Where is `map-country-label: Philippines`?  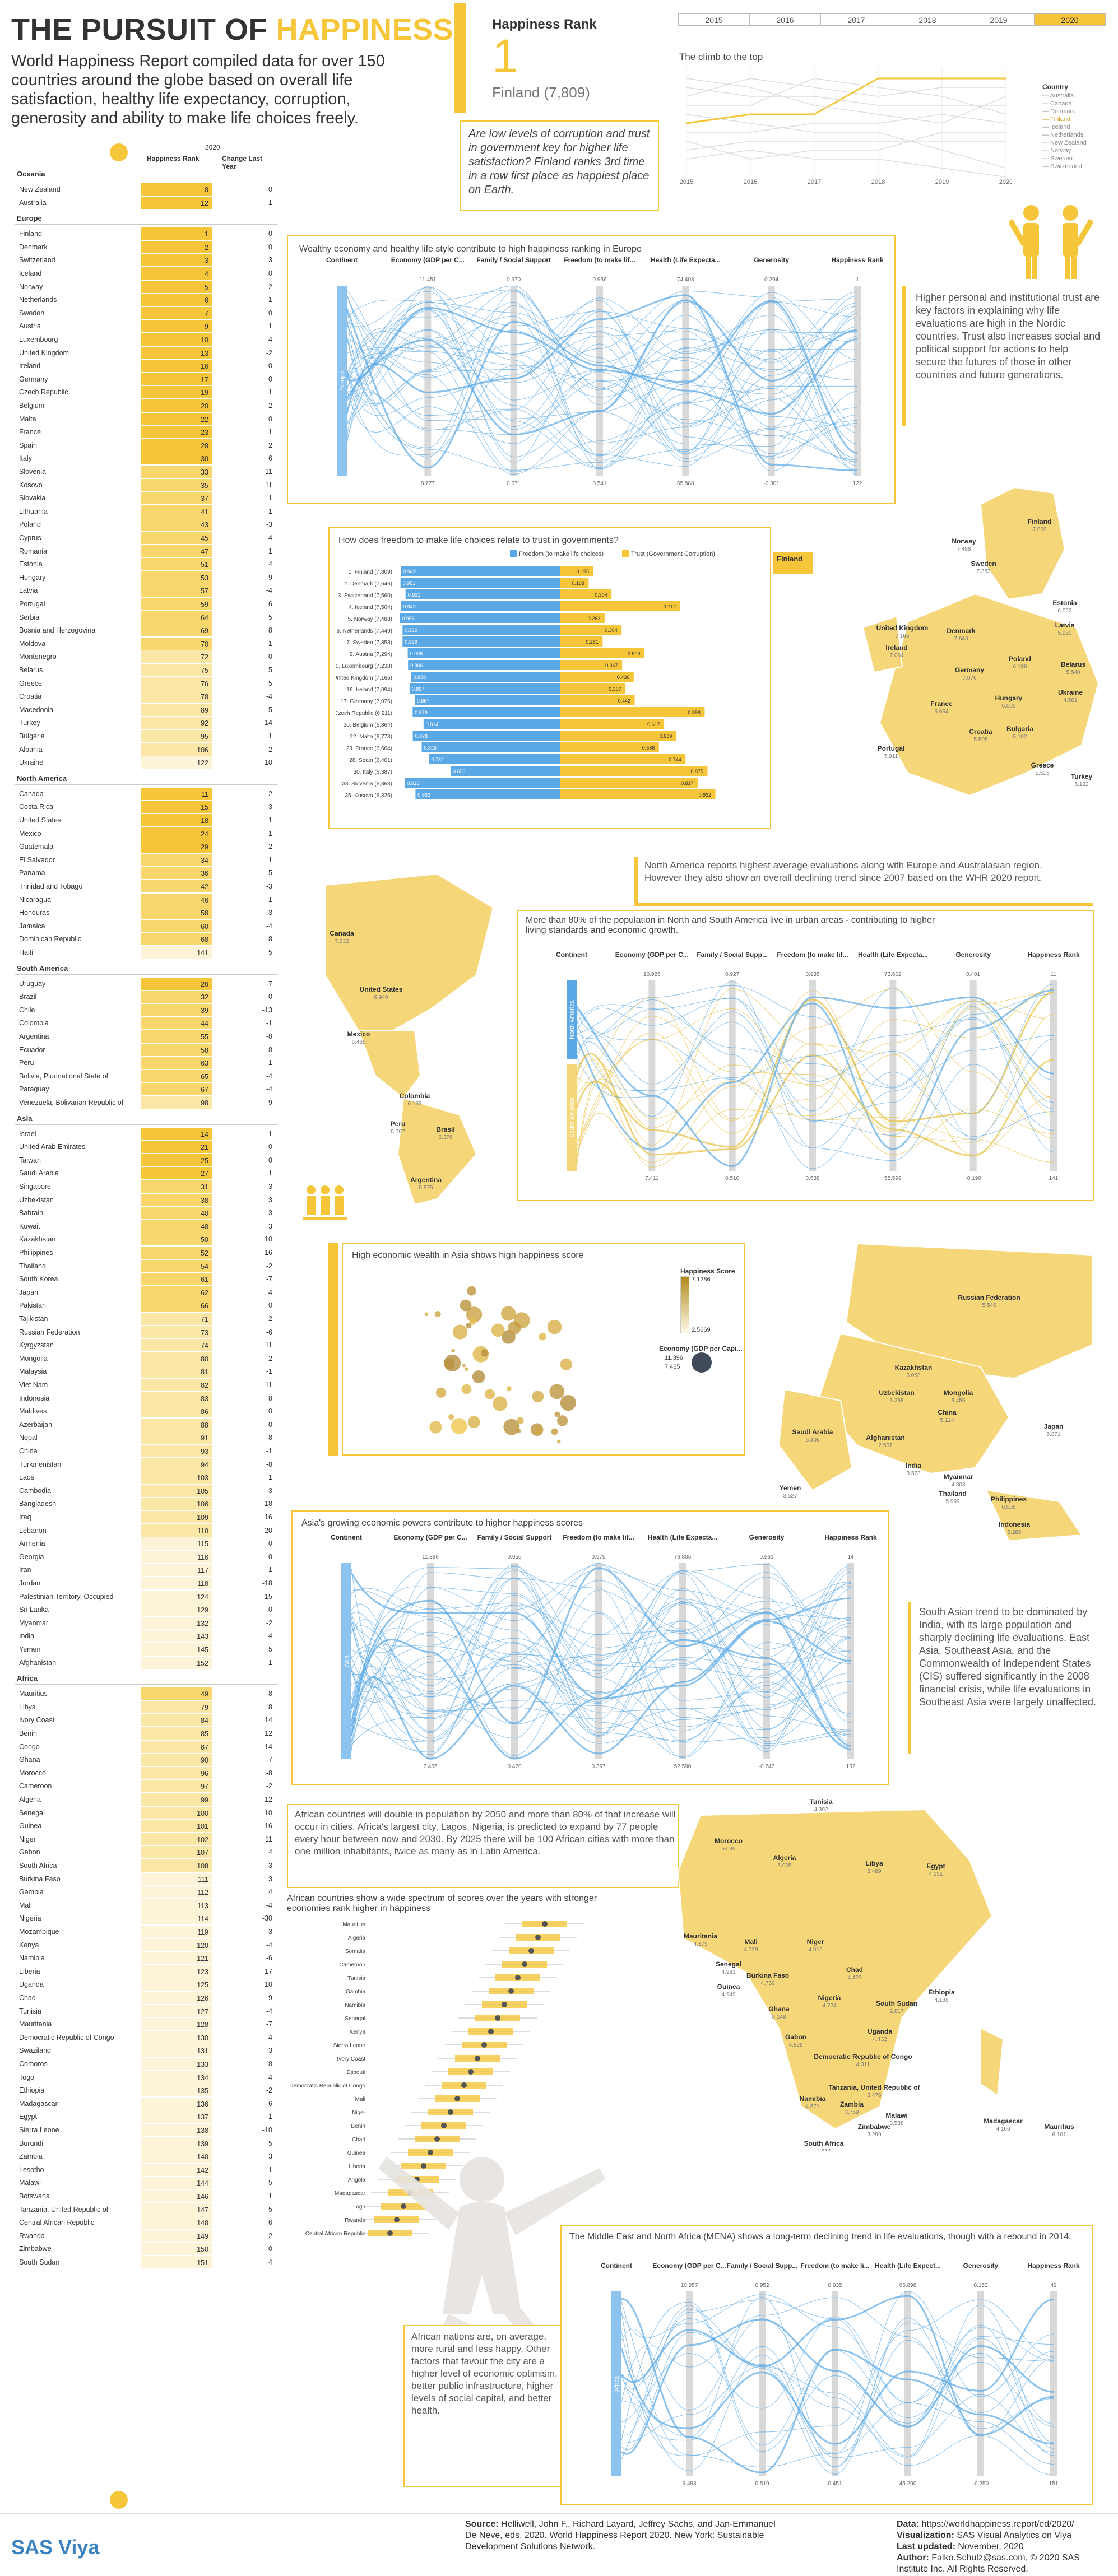 map-country-label: Philippines is located at coordinates (1009, 1499).